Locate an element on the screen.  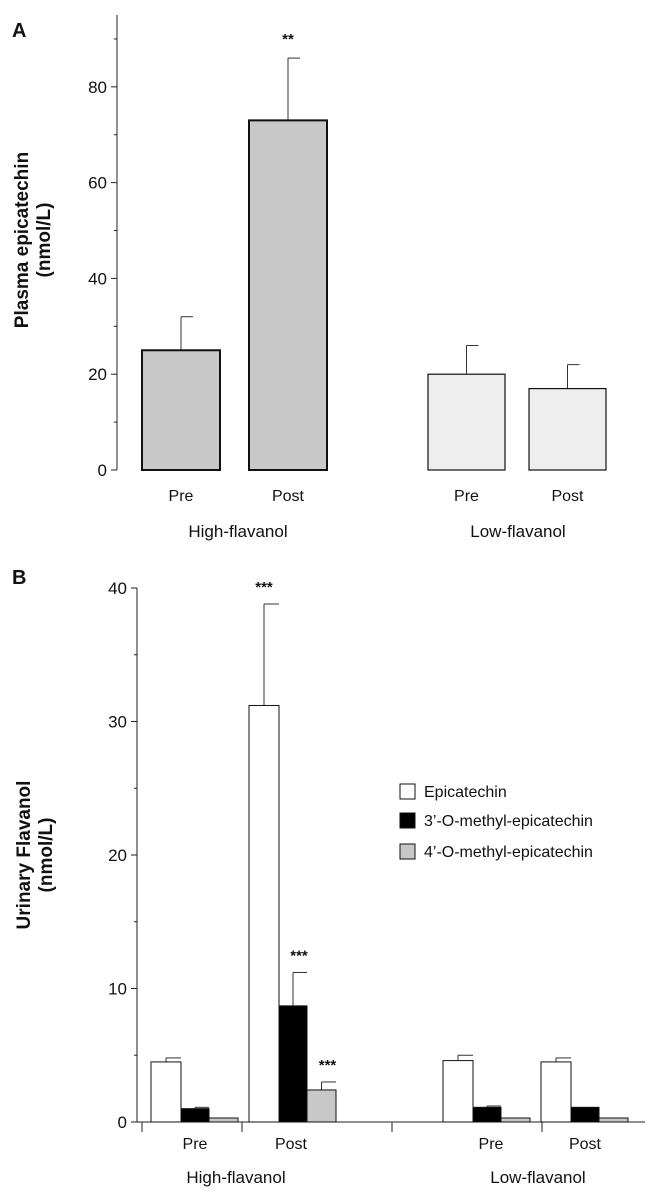
panel-b-y-tick-label: 30 is located at coordinates (117, 722).